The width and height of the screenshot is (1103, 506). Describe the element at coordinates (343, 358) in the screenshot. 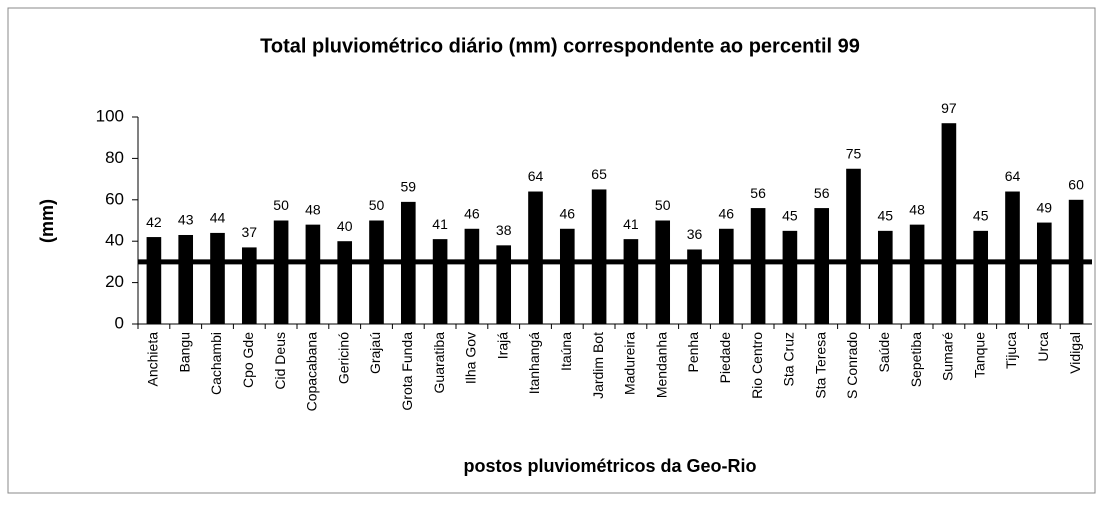

I see `x-tick-label: Gericinó` at that location.